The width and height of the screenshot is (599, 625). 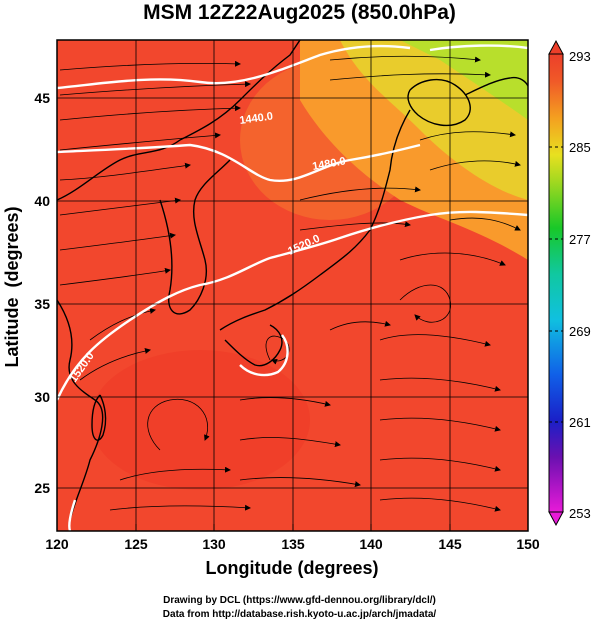 I want to click on x-tick-marks, so click(x=292, y=527).